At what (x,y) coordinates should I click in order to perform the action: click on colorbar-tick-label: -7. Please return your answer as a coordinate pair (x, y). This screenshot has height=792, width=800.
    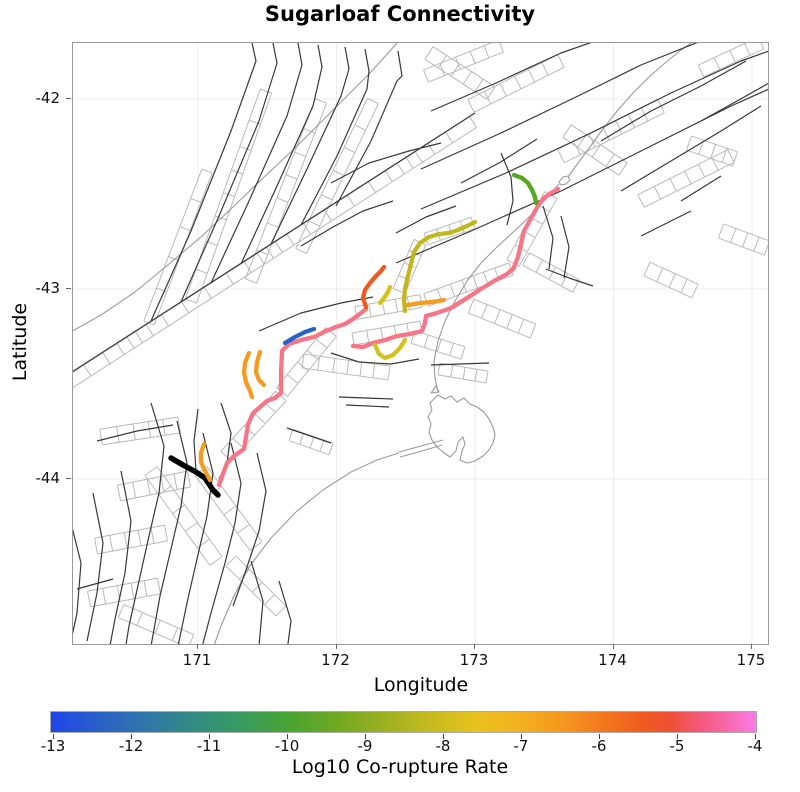
    Looking at the image, I should click on (521, 746).